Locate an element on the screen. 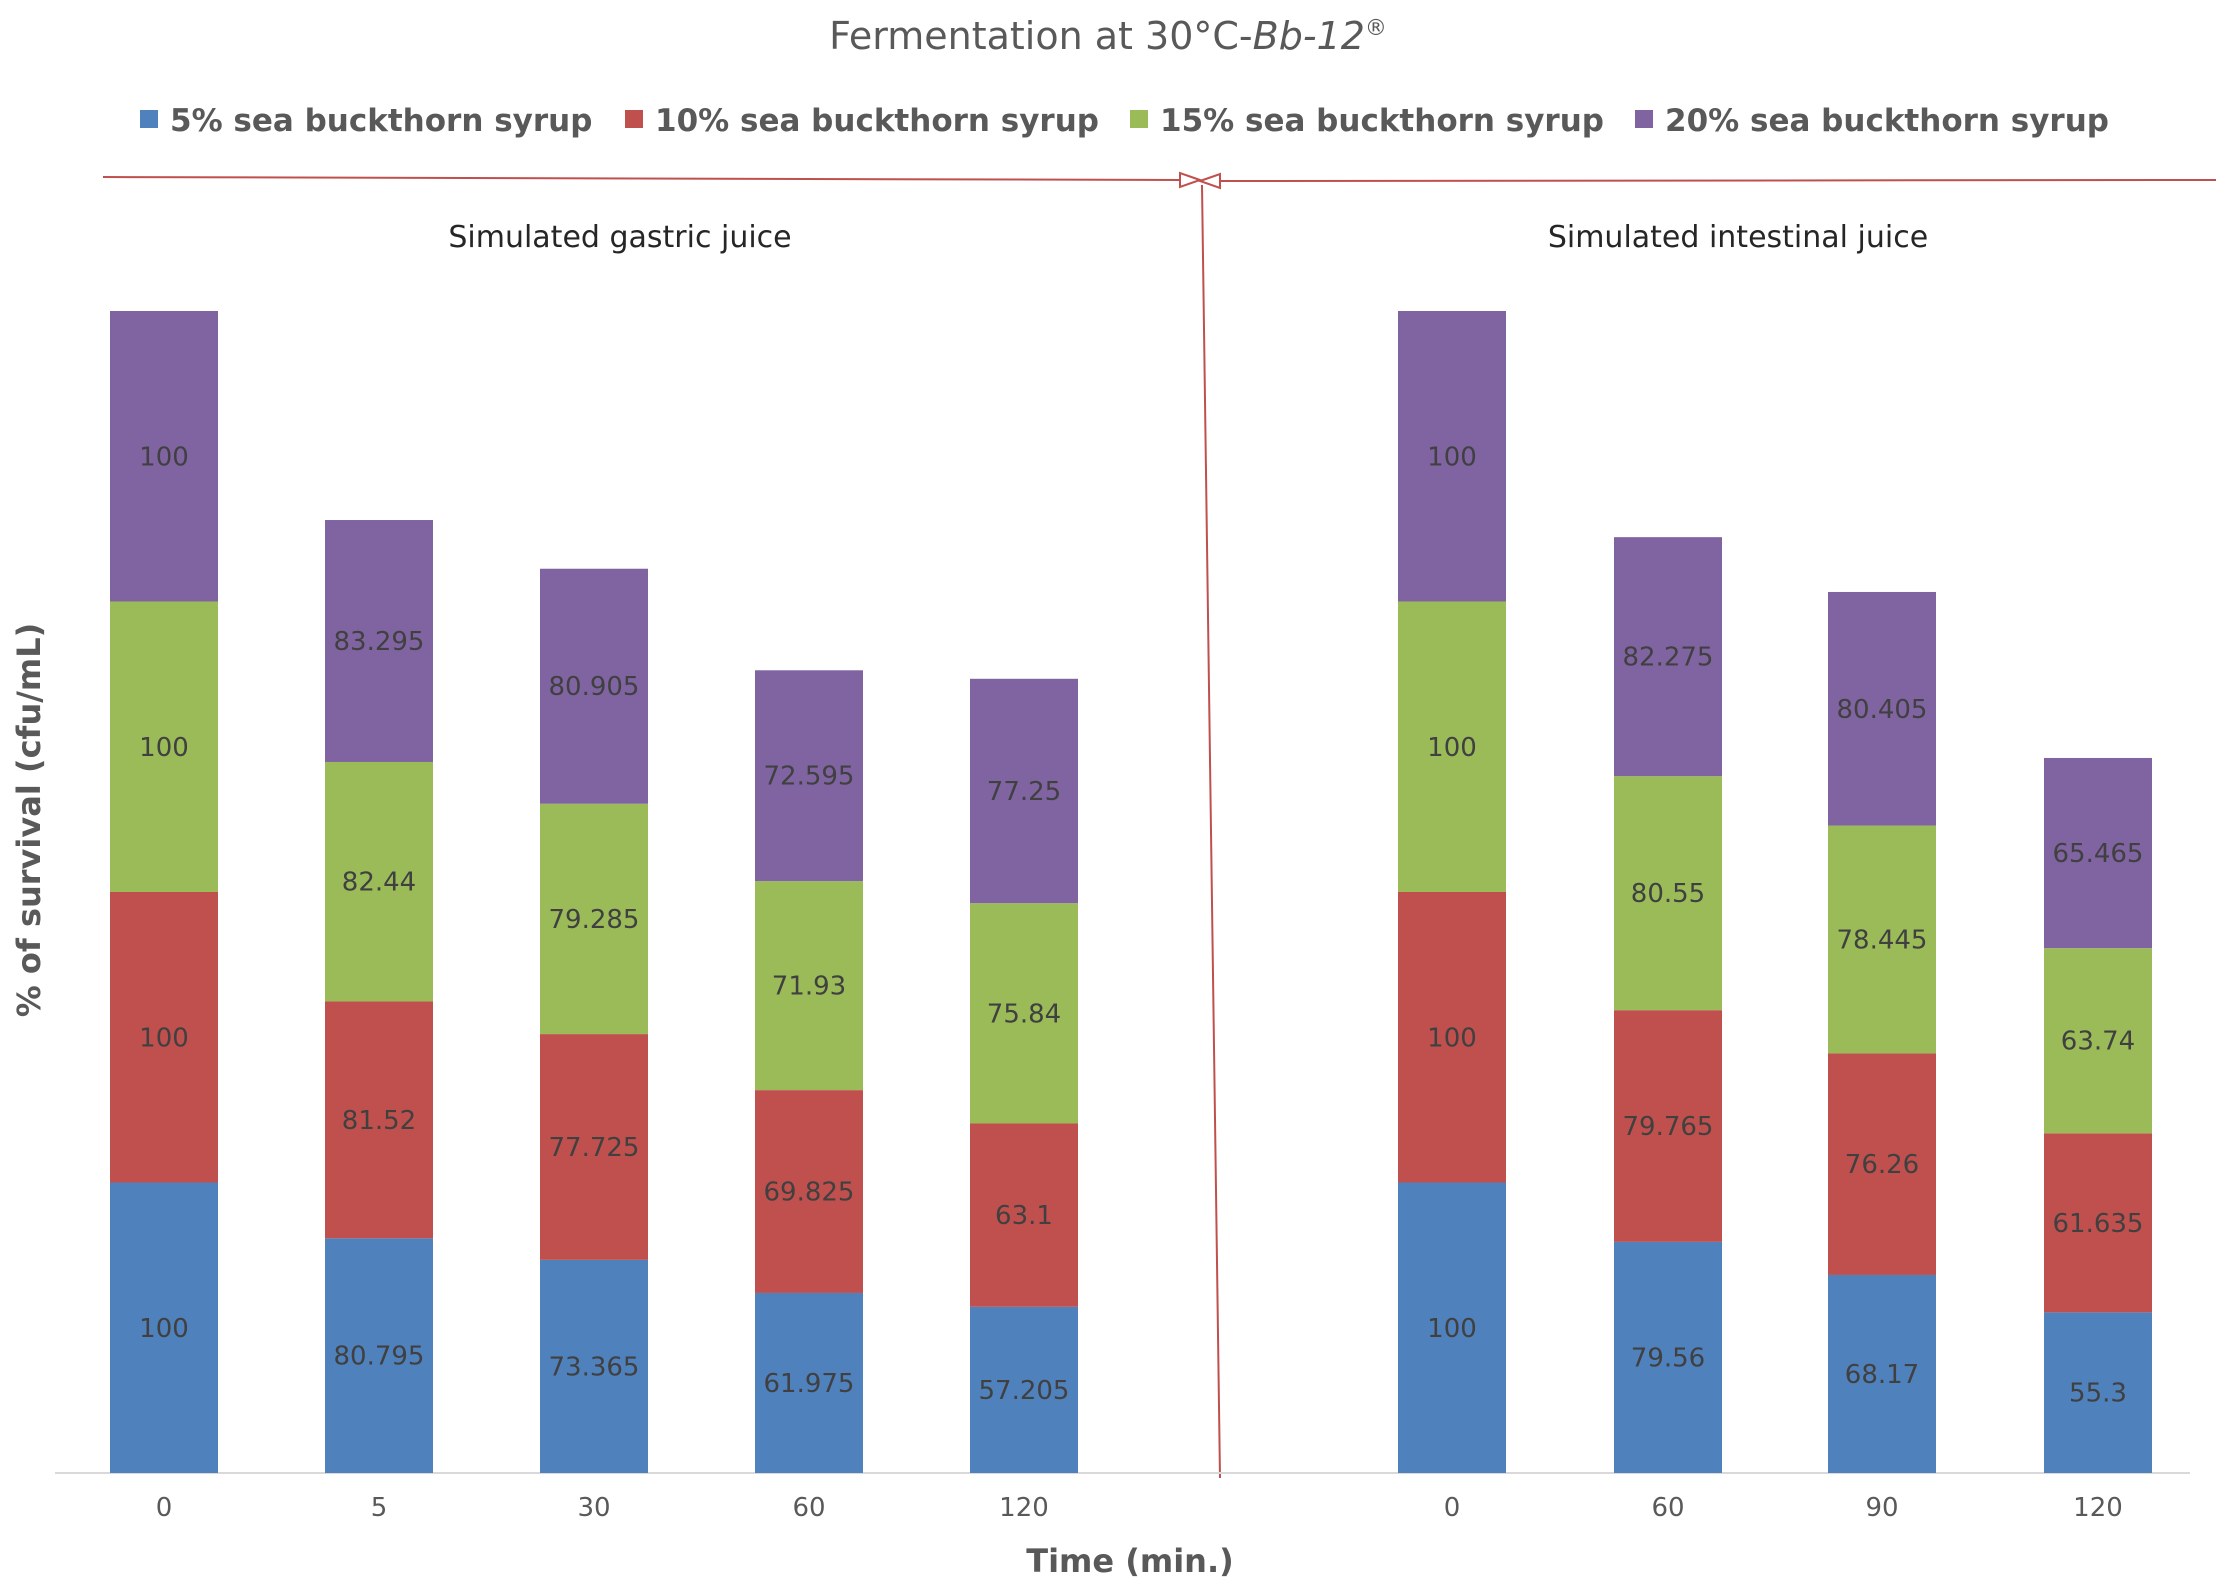 The width and height of the screenshot is (2219, 1593). bar-p1-c2-s2 is located at coordinates (1882, 939).